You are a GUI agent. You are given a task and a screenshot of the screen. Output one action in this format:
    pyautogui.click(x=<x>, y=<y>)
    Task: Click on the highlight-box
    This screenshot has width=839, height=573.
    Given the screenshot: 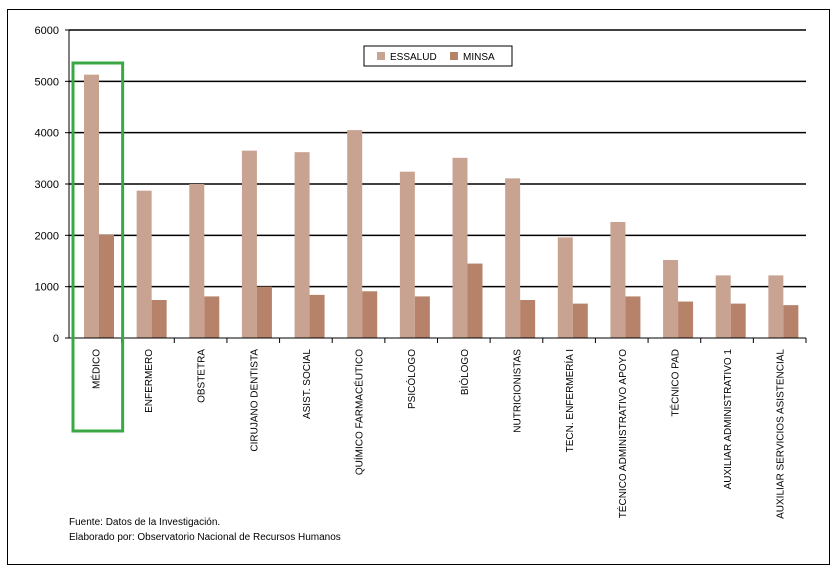 What is the action you would take?
    pyautogui.click(x=98, y=247)
    